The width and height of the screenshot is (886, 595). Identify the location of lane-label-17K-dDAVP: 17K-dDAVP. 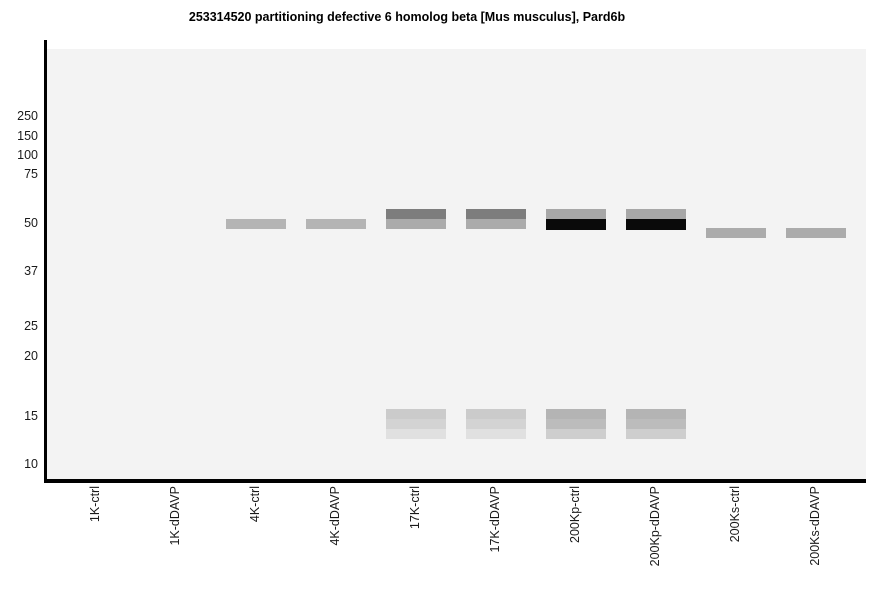
(495, 519).